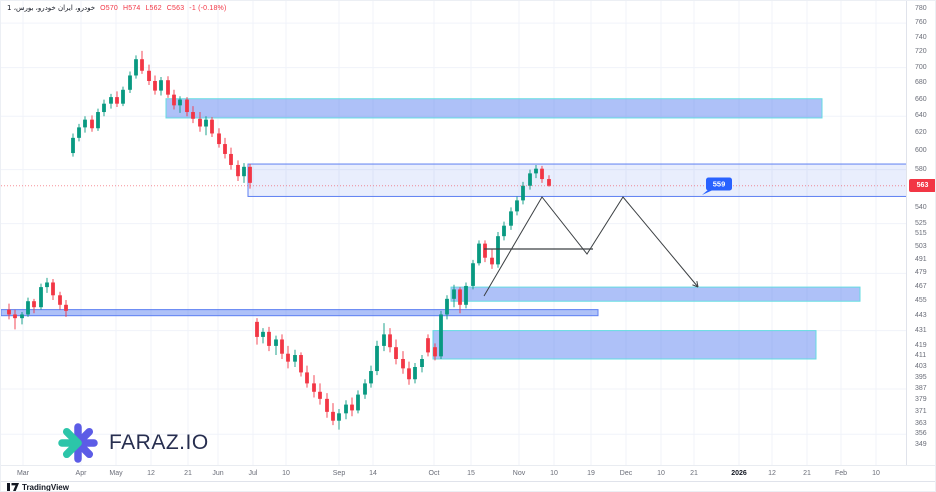 This screenshot has height=492, width=936. Describe the element at coordinates (921, 434) in the screenshot. I see `price-tick: 356` at that location.